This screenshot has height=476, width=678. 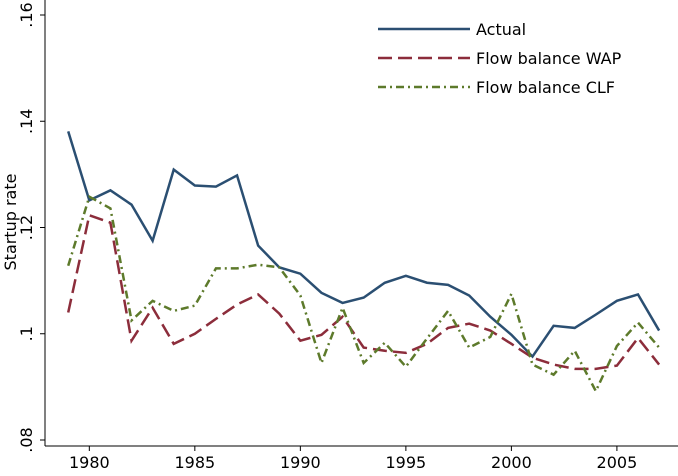 I want to click on y-tick-label: .16, so click(x=26, y=14).